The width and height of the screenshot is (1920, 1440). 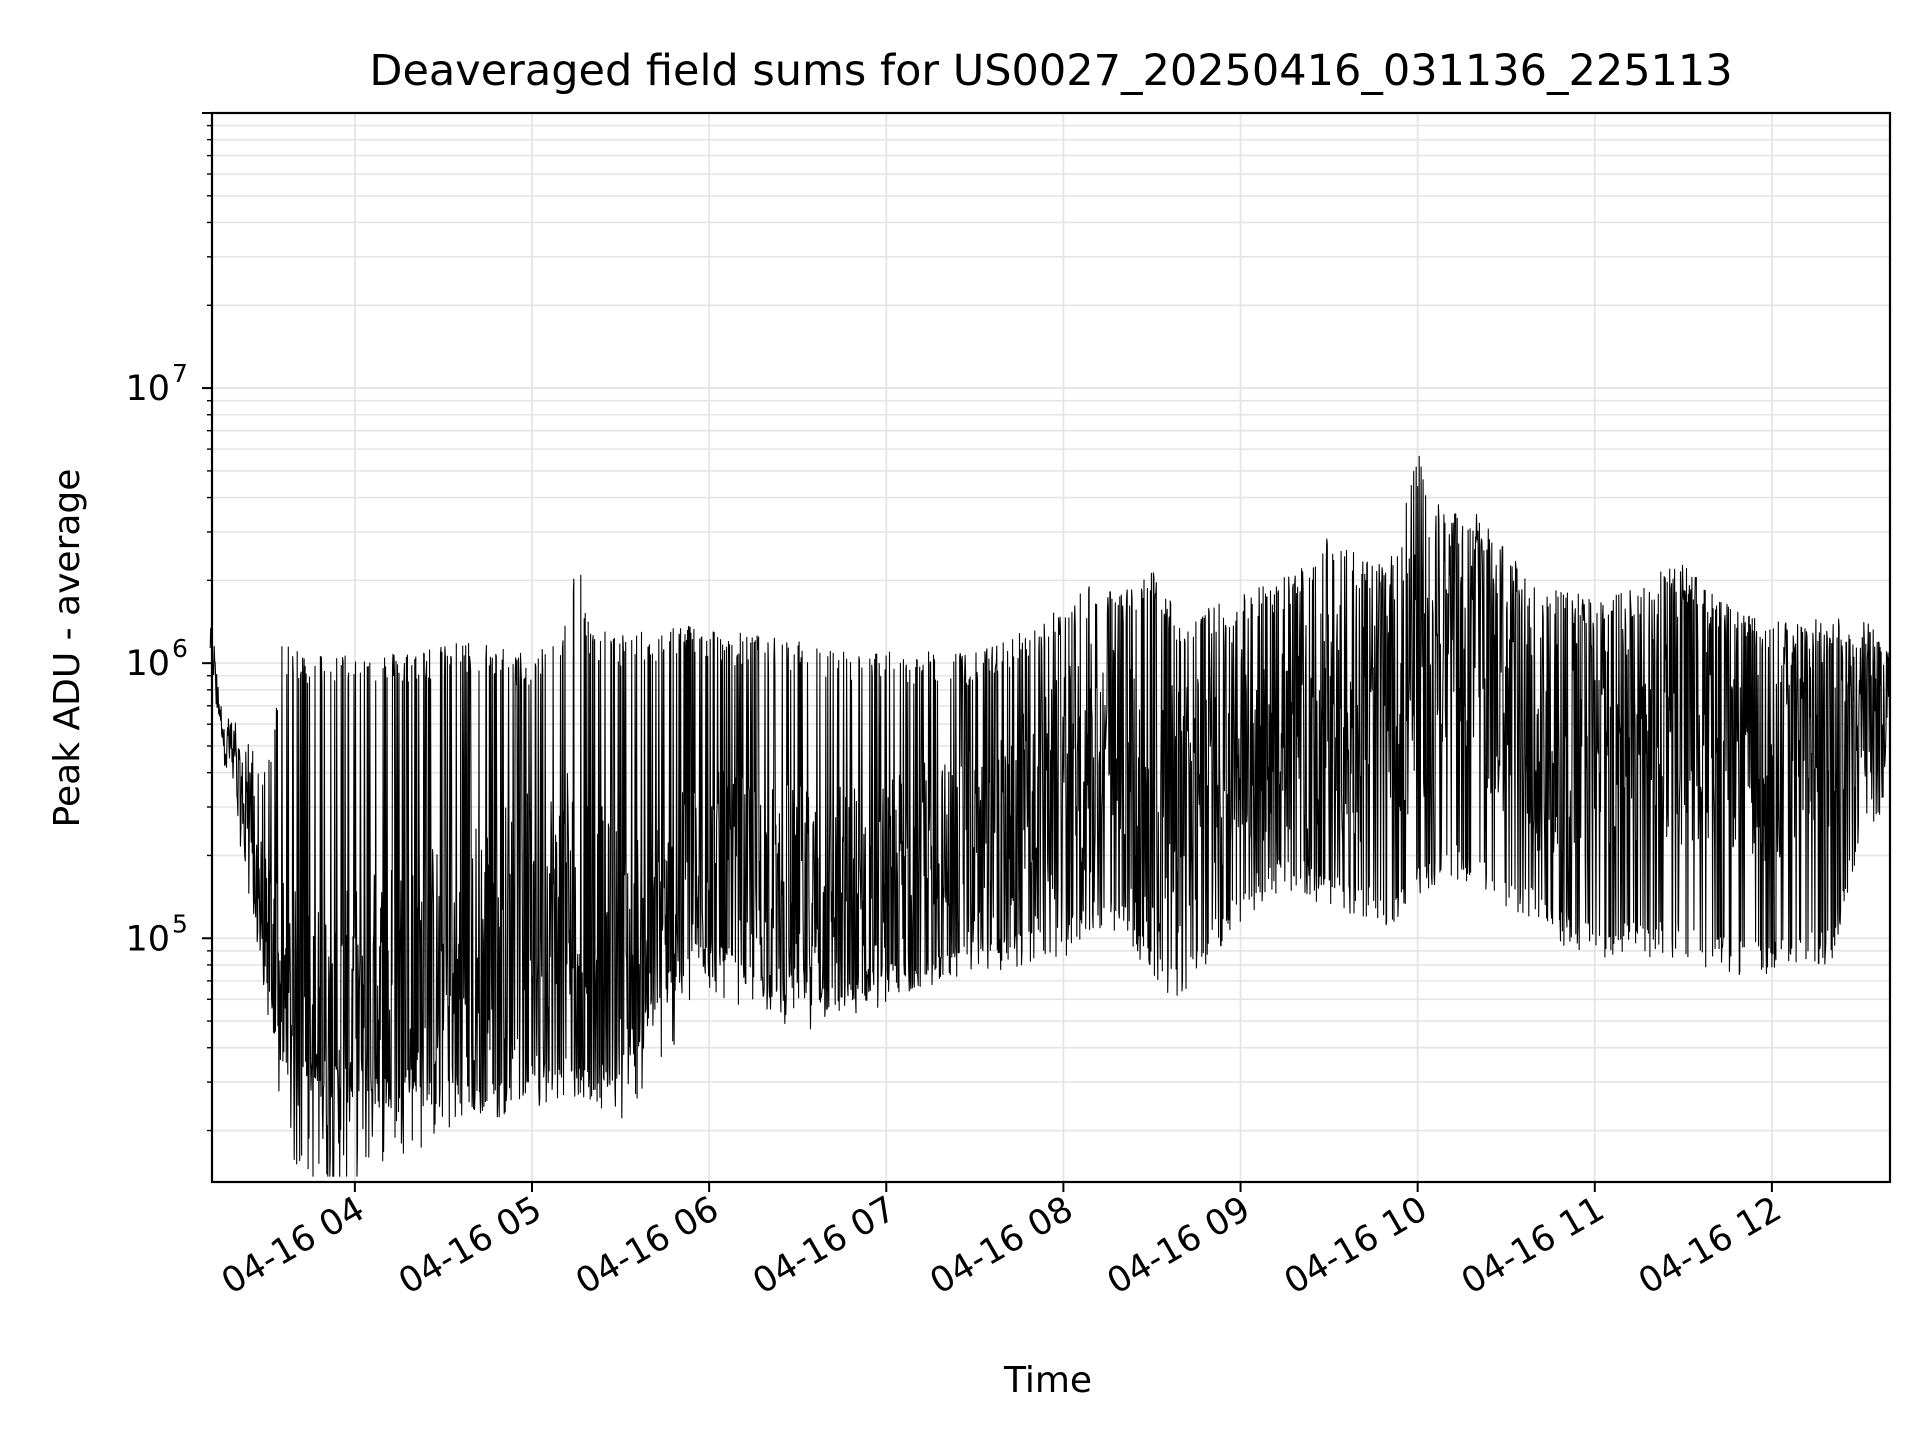 I want to click on y-tick-label-exponent: 6, so click(x=180, y=648).